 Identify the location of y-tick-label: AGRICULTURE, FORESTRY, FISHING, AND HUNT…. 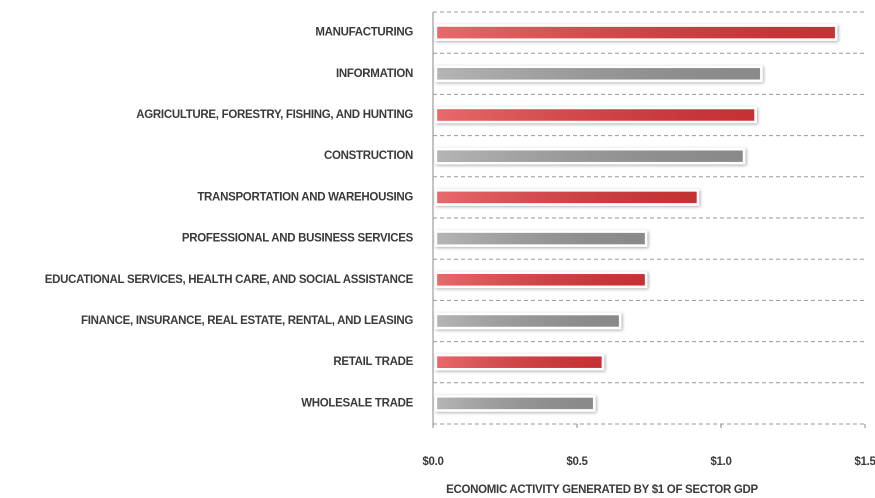
(274, 115).